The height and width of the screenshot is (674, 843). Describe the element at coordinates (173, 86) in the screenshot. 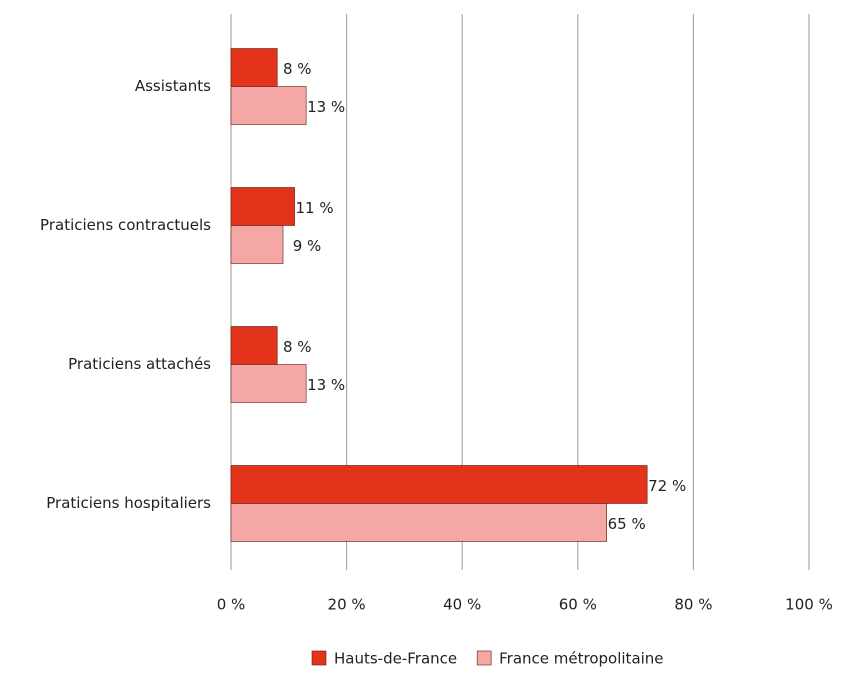

I see `y-tick-label: Assistants` at that location.